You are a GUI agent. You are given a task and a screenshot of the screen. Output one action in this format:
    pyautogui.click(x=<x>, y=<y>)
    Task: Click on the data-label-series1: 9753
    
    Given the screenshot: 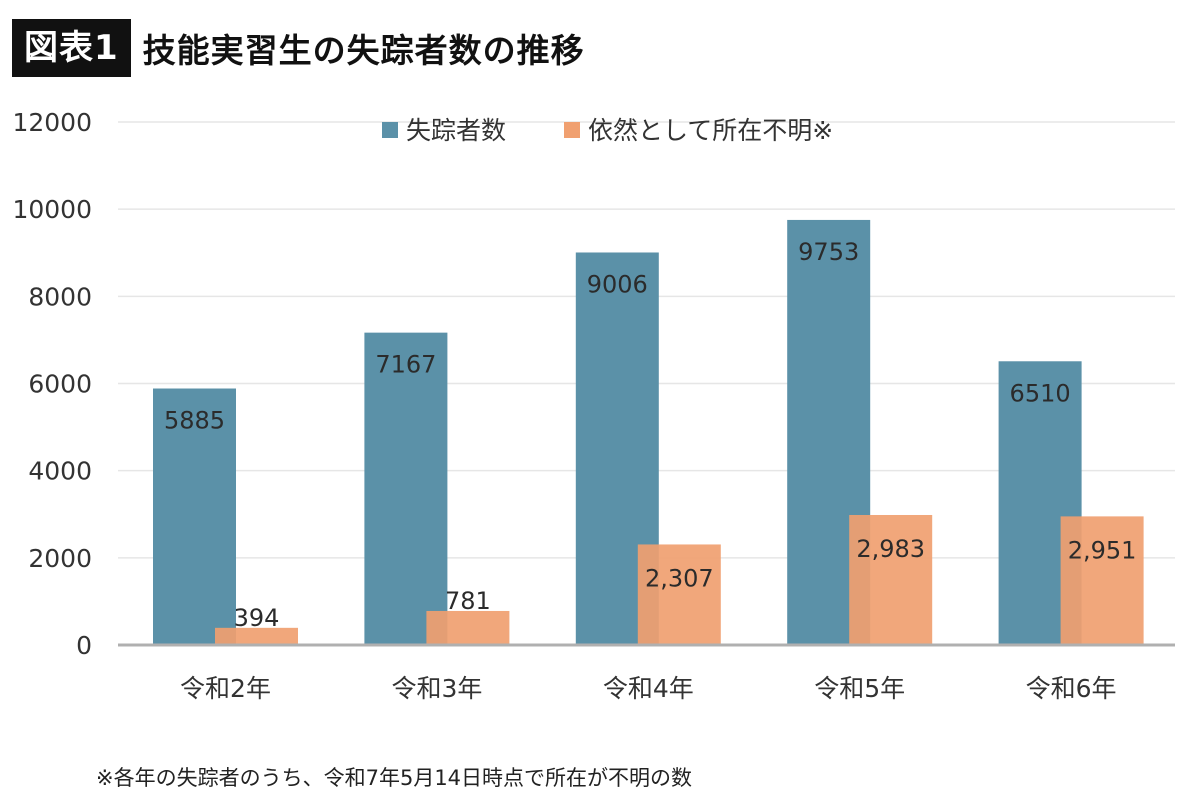 What is the action you would take?
    pyautogui.click(x=828, y=252)
    